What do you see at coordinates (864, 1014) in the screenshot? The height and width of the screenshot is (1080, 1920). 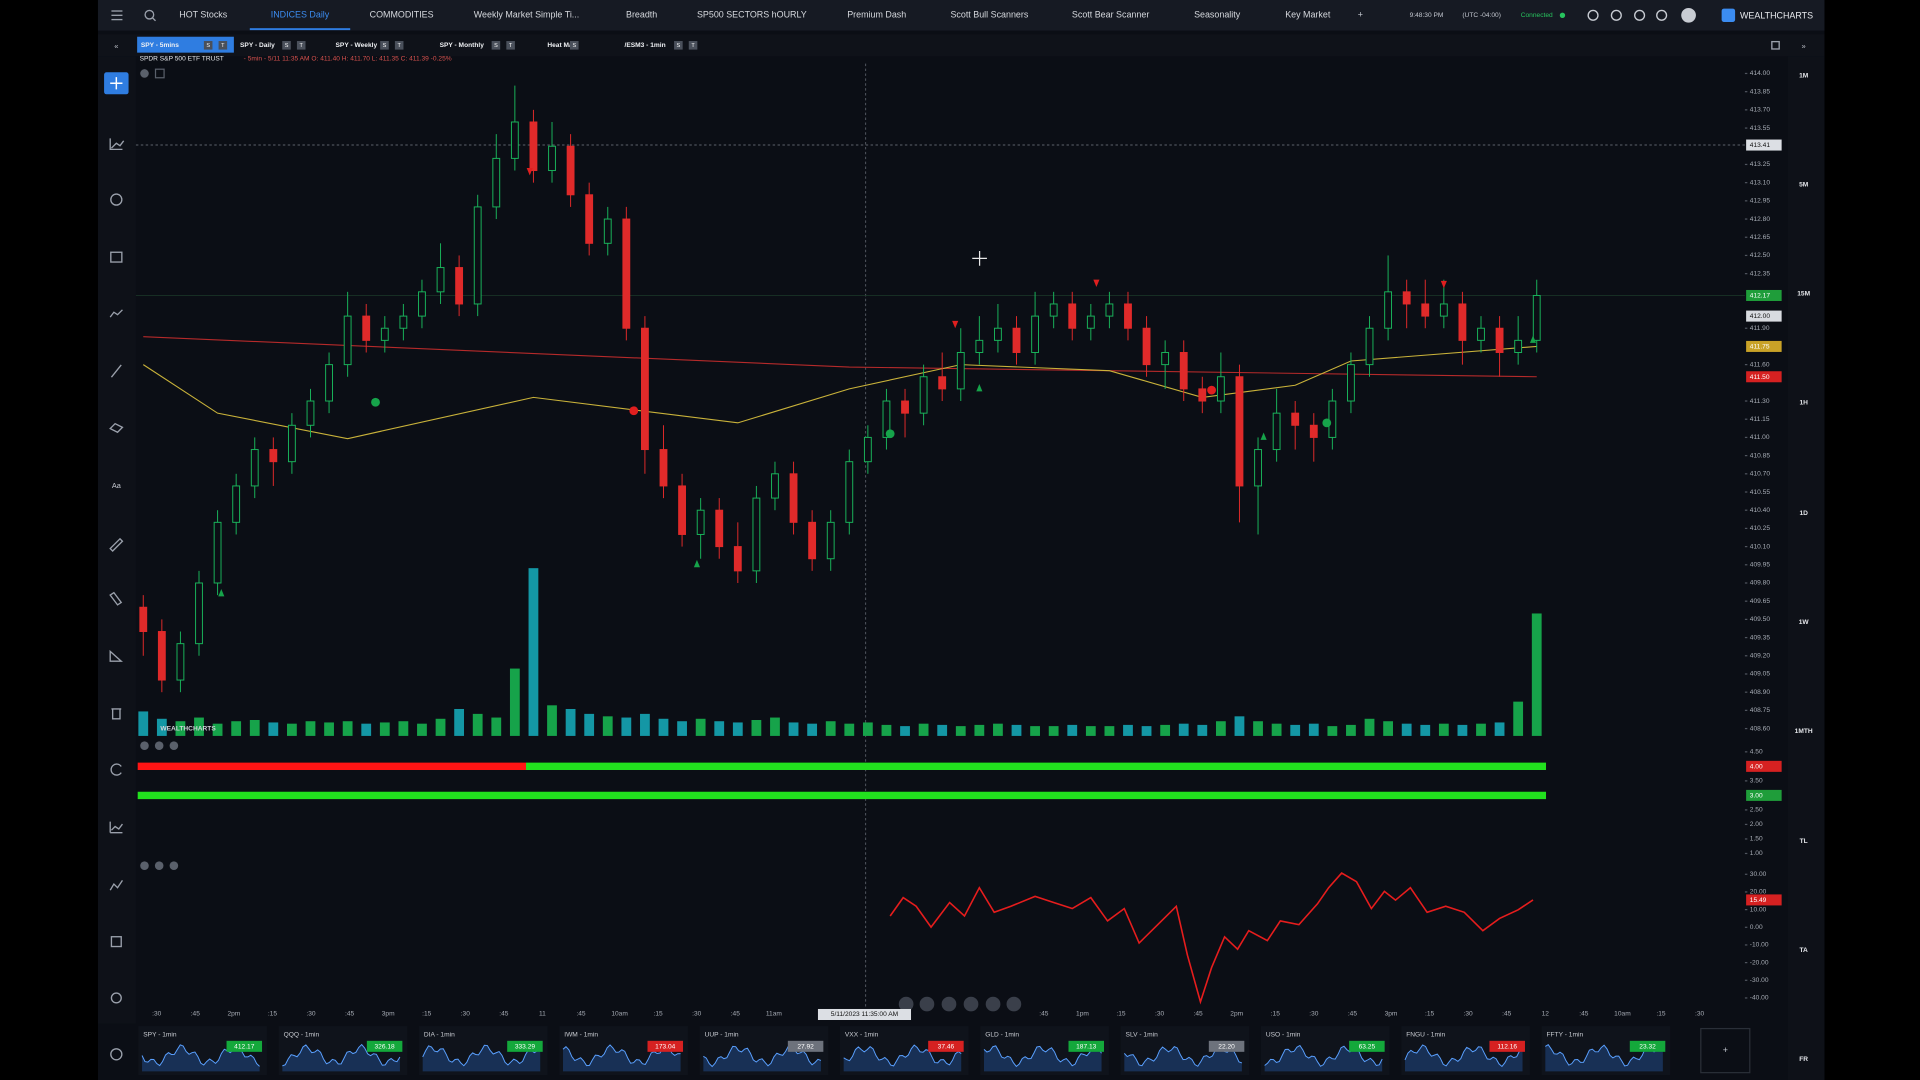 I see `crosshair-time: 5/11/2023 11:35:00 AM` at bounding box center [864, 1014].